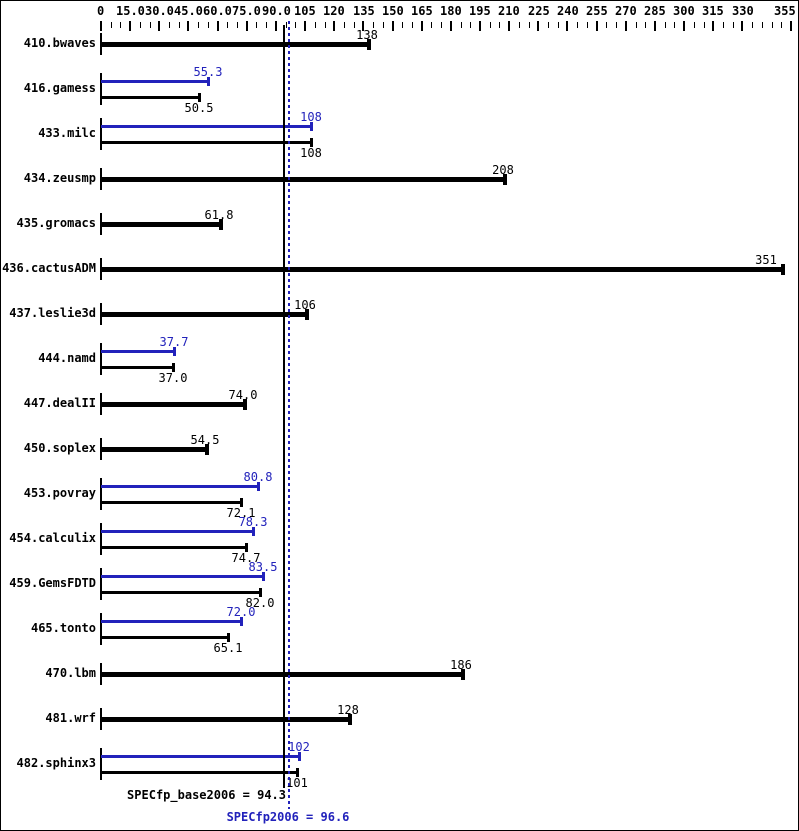 This screenshot has height=831, width=799. I want to click on base-value-label: 186, so click(461, 665).